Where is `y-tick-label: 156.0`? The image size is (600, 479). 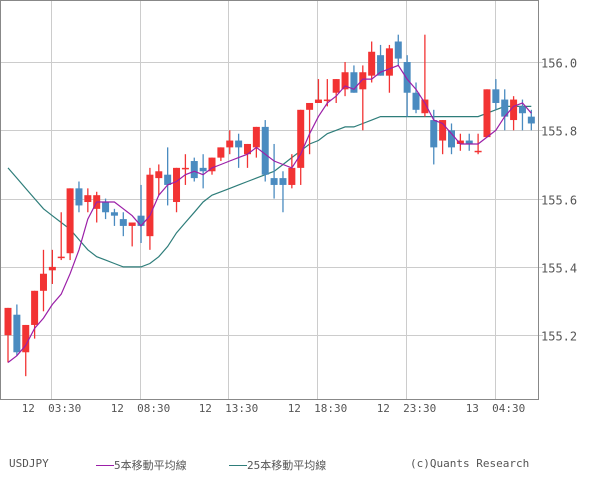
y-tick-label: 156.0 is located at coordinates (559, 64).